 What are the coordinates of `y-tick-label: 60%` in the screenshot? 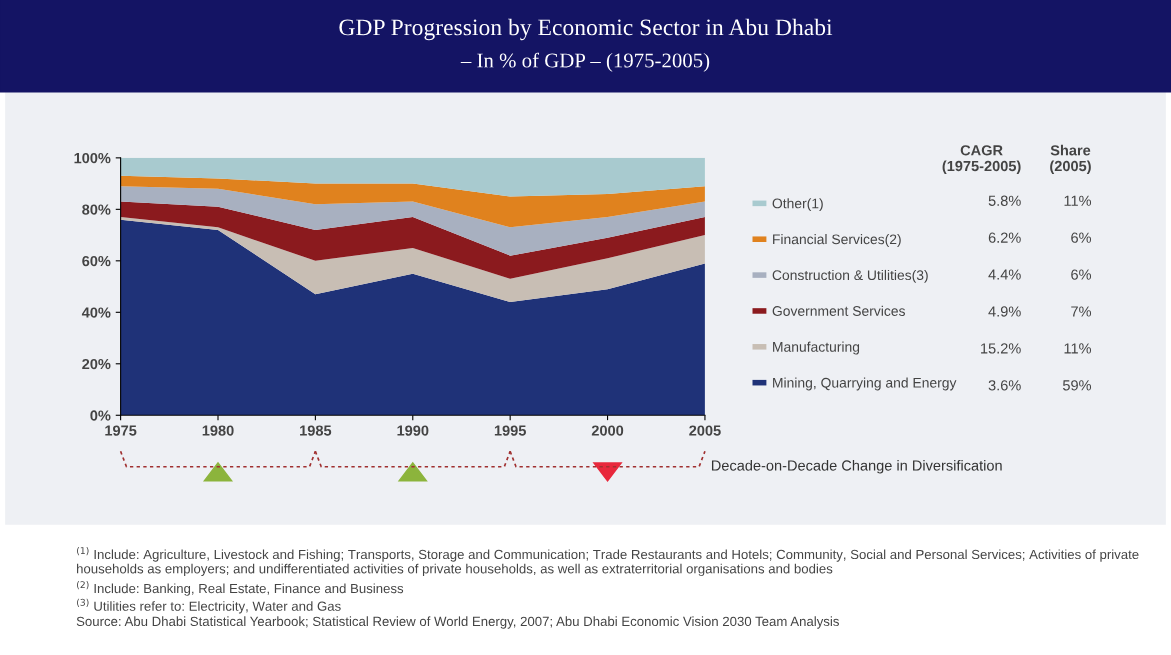 It's located at (96, 261).